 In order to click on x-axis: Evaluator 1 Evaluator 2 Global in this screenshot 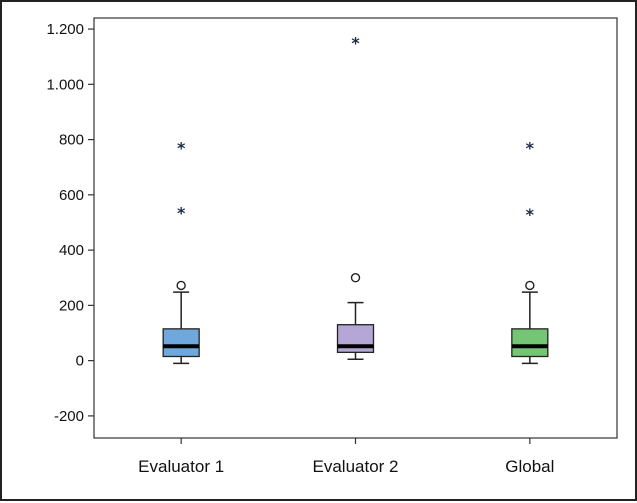, I will do `click(346, 457)`.